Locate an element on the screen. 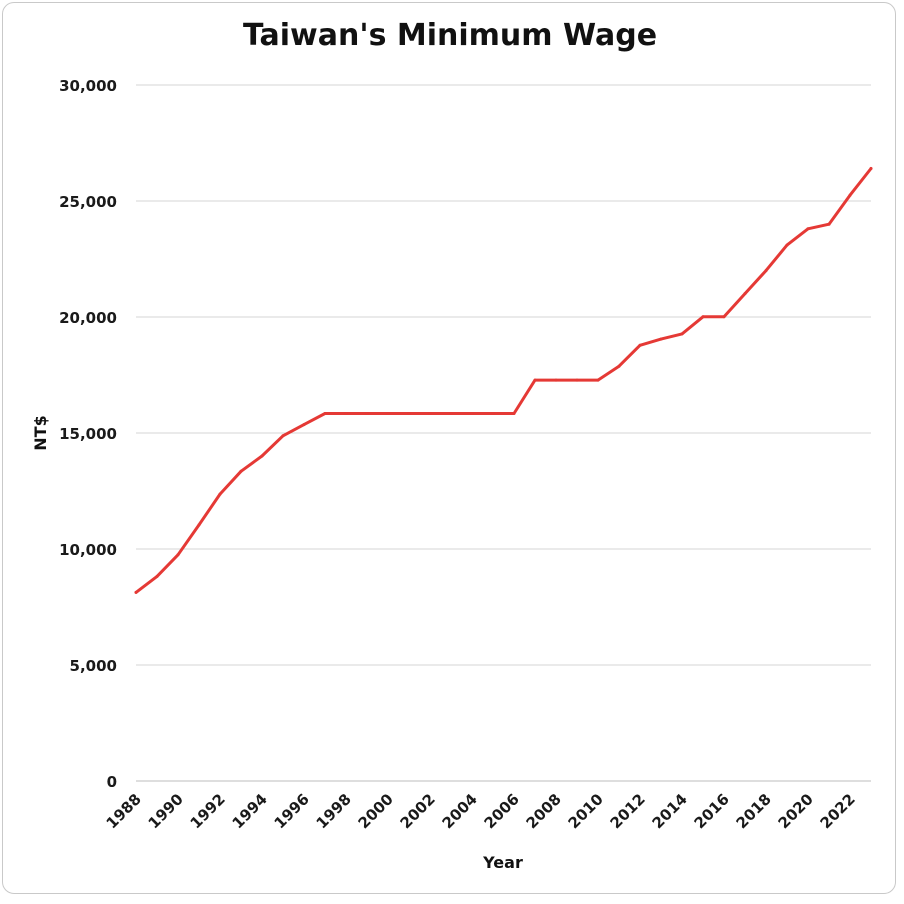 The height and width of the screenshot is (904, 904). x-tick-label: 2004 is located at coordinates (460, 811).